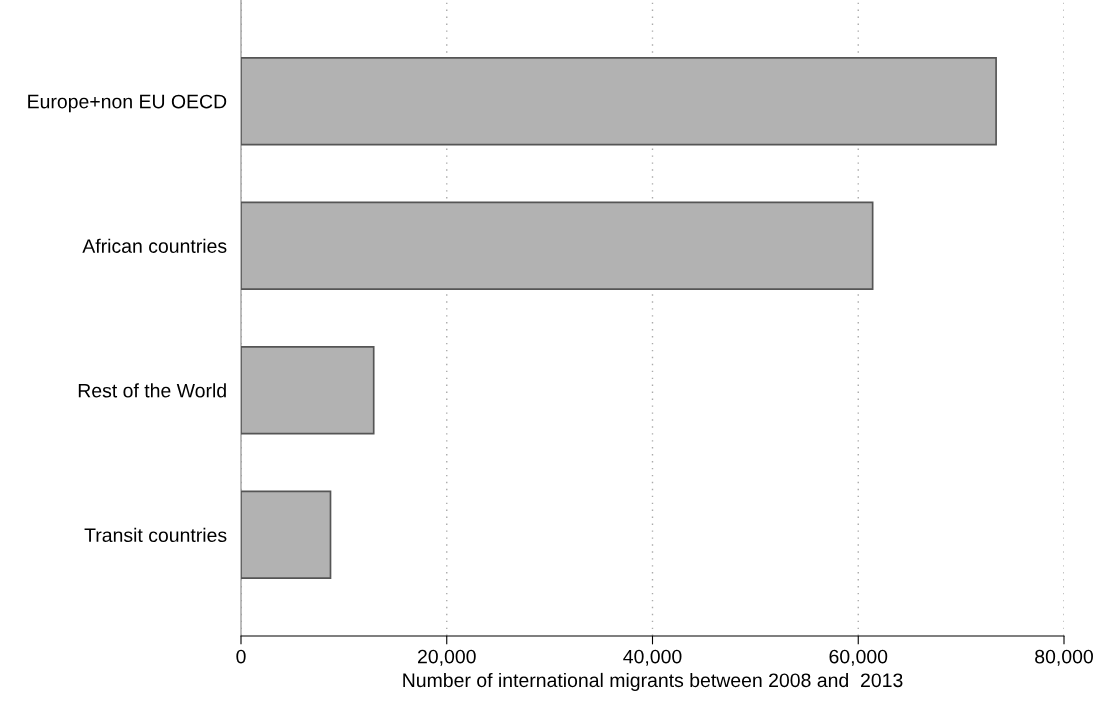 The height and width of the screenshot is (715, 1105). Describe the element at coordinates (154, 245) in the screenshot. I see `y-tick-label: African countries` at that location.